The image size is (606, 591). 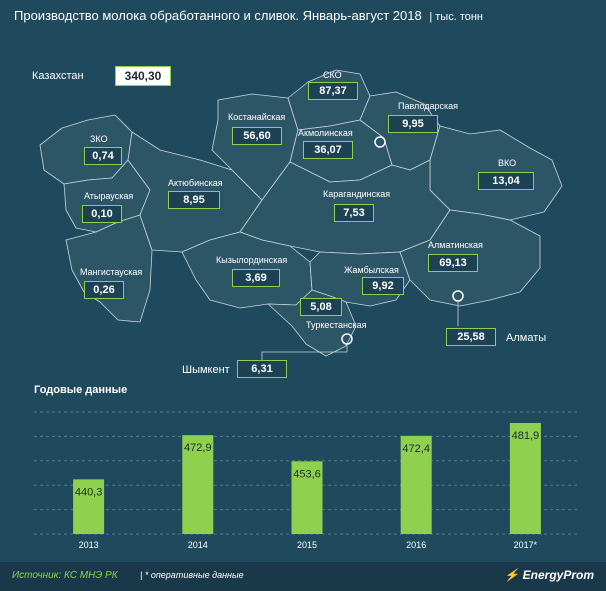 What do you see at coordinates (89, 492) in the screenshot?
I see `bar-value-label: 440,3` at bounding box center [89, 492].